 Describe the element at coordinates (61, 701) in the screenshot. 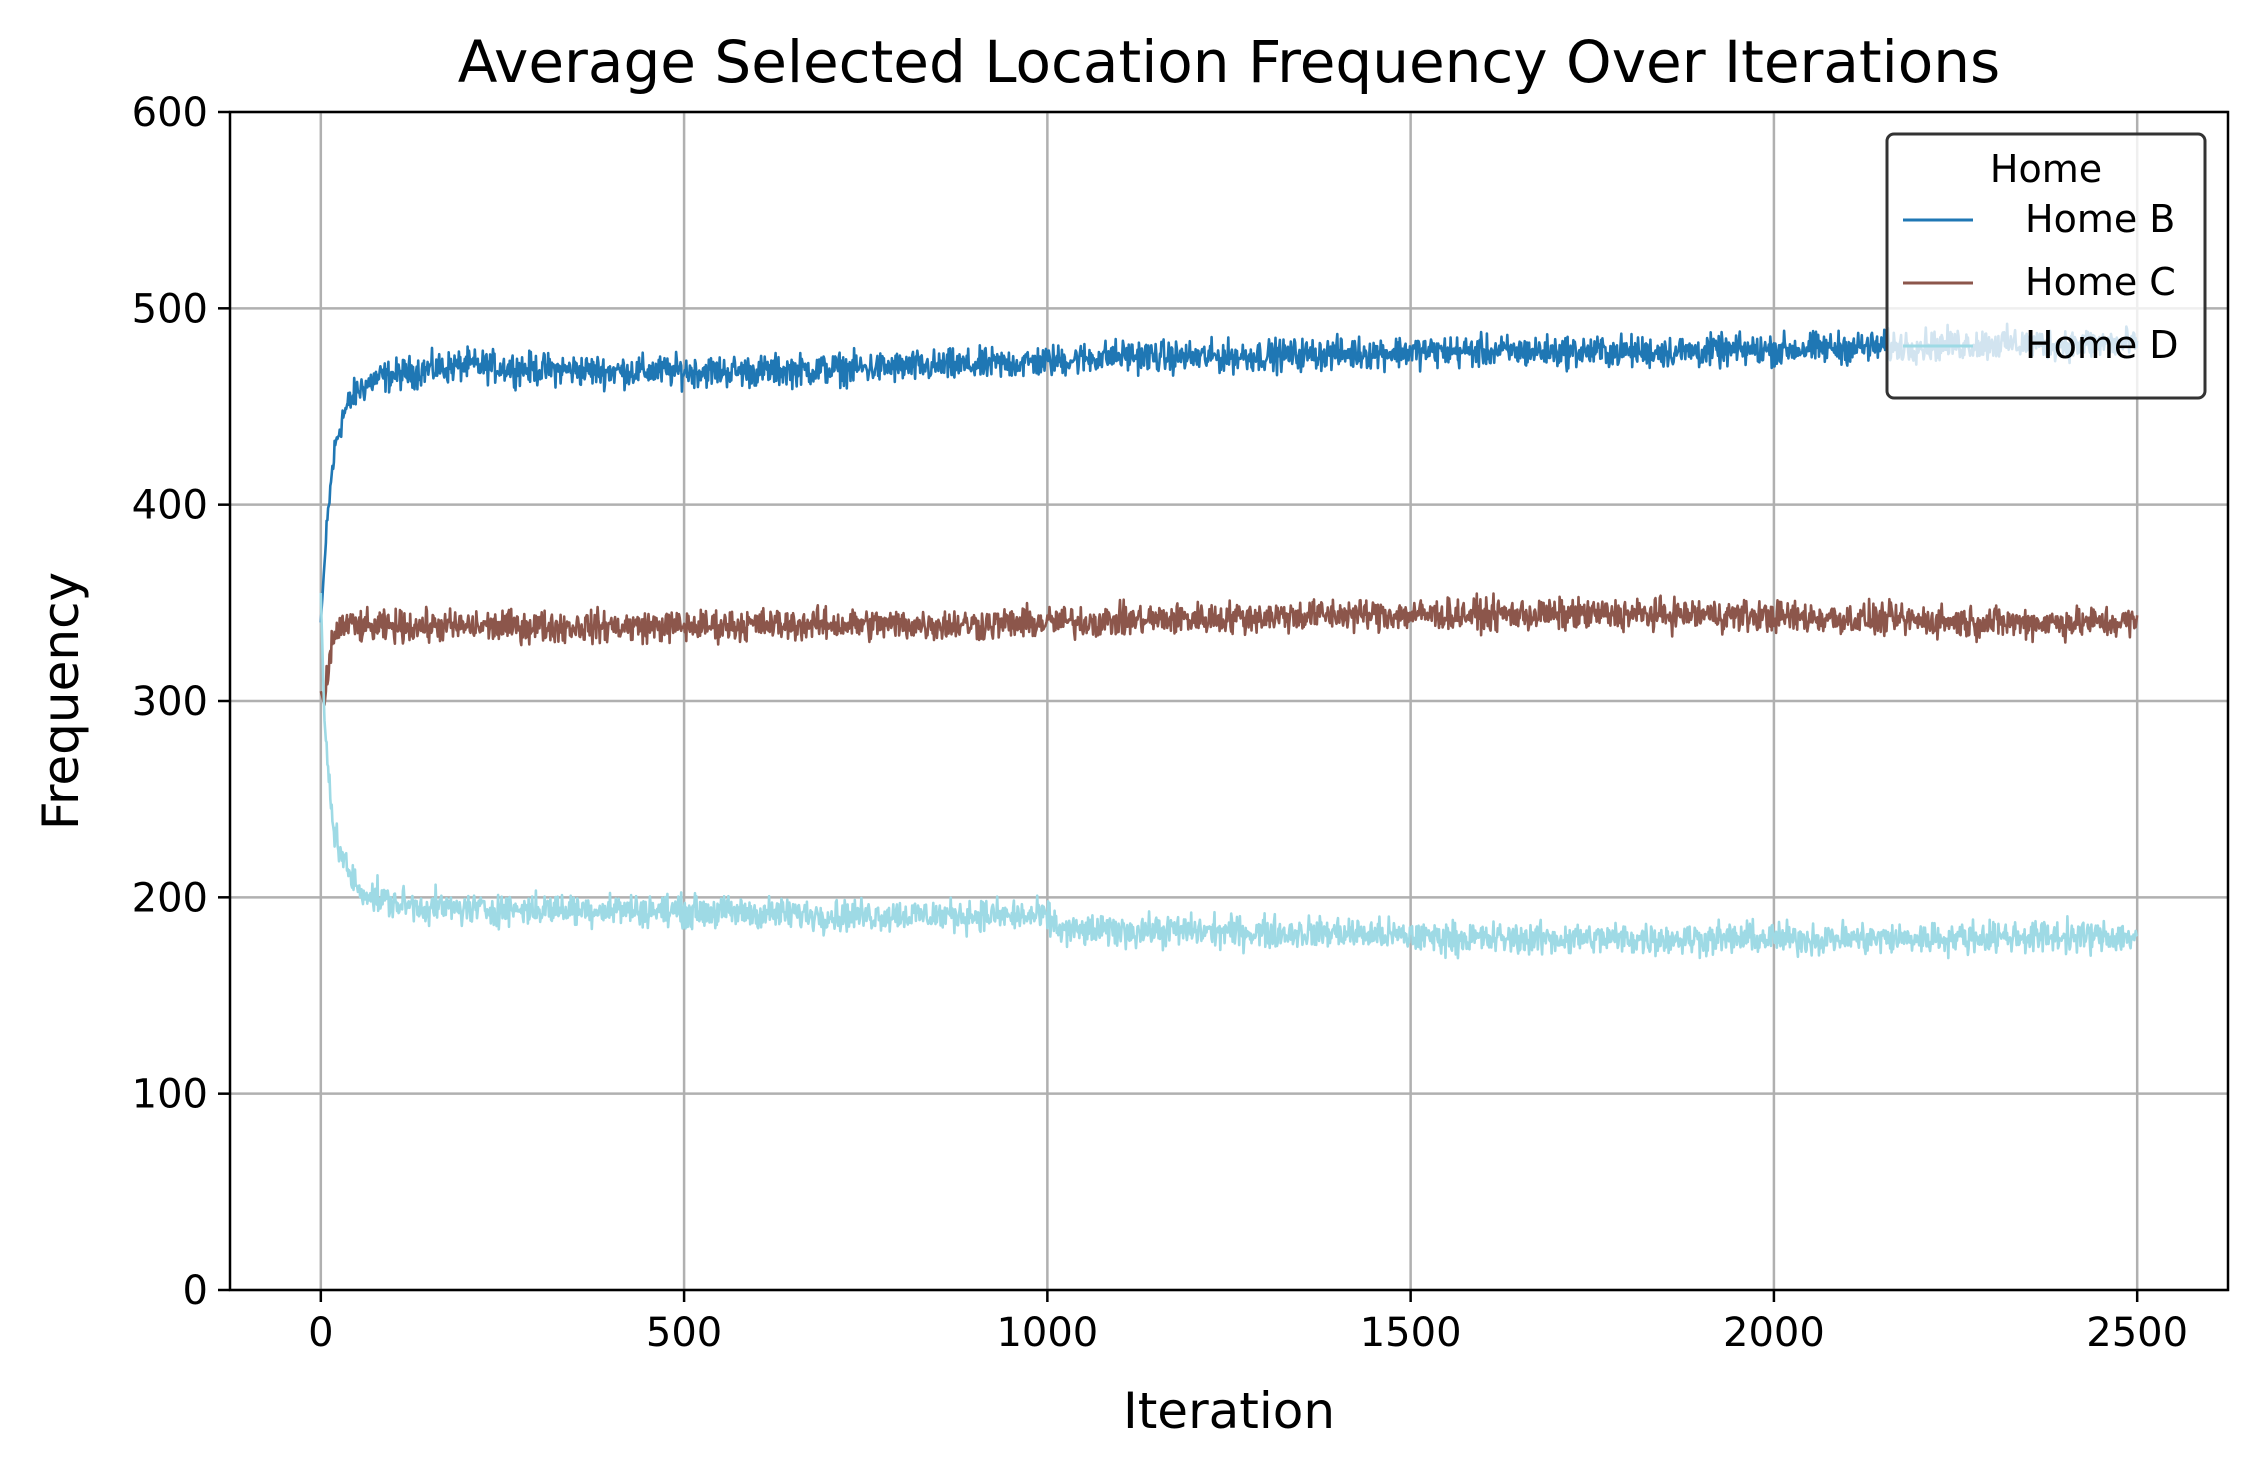

I see `y-axis-label: Frequency` at that location.